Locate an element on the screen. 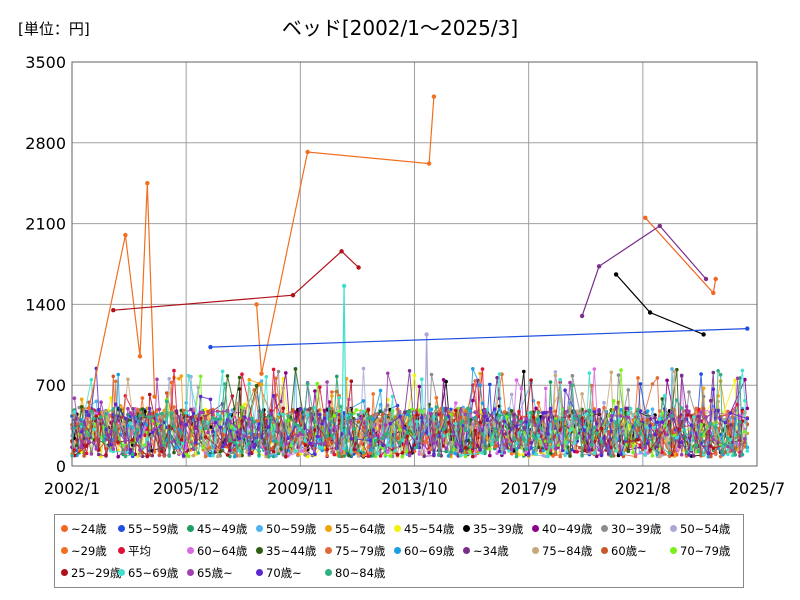 This screenshot has height=600, width=800. peak-spike is located at coordinates (343, 358).